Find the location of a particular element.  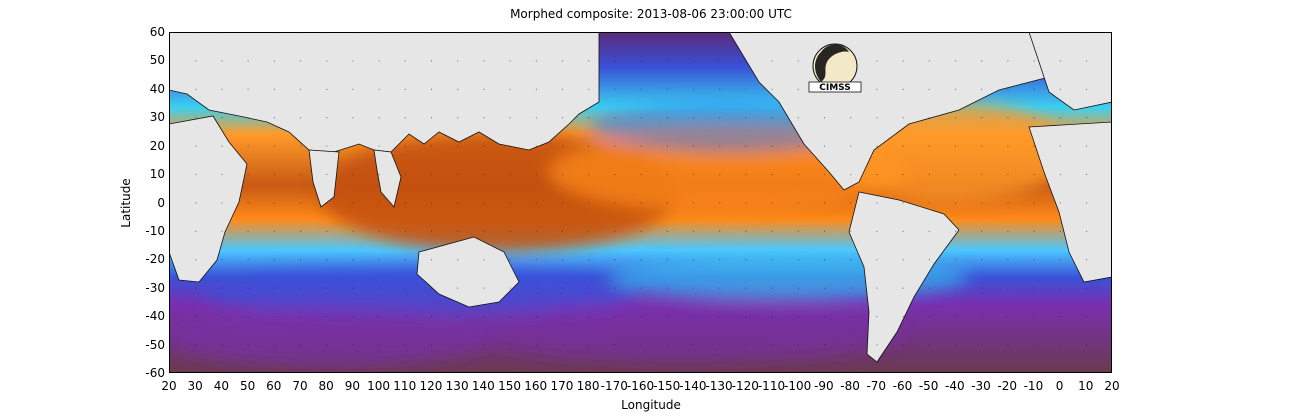

x-tick-label: 60 is located at coordinates (274, 386).